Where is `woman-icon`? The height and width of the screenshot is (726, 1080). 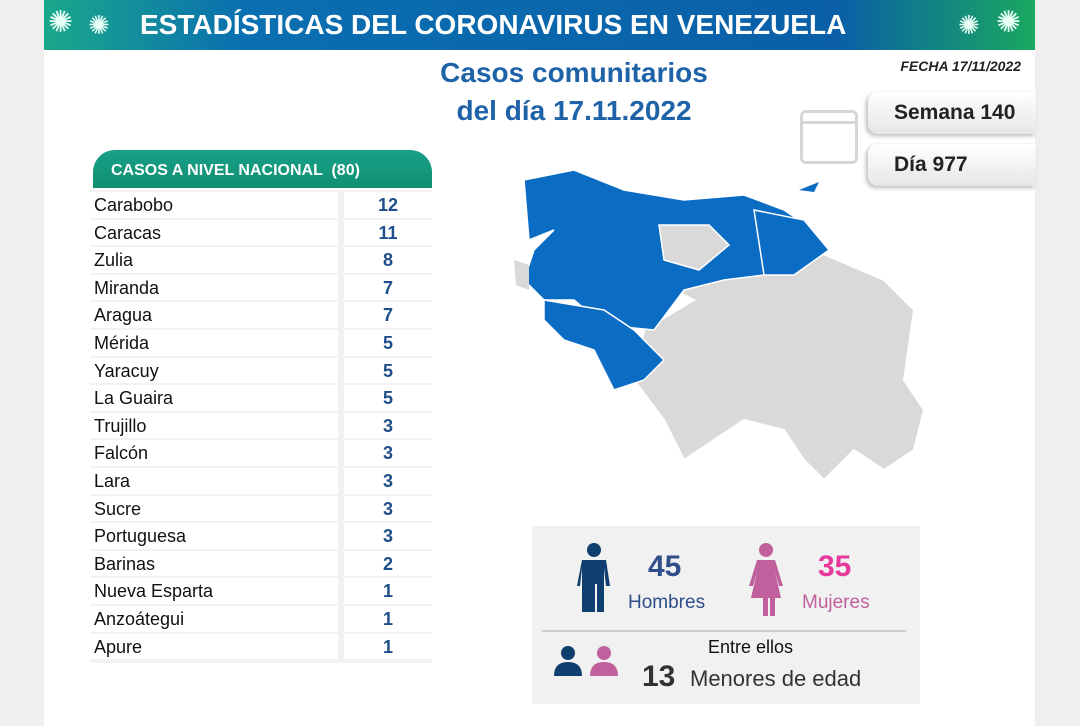
woman-icon is located at coordinates (766, 579).